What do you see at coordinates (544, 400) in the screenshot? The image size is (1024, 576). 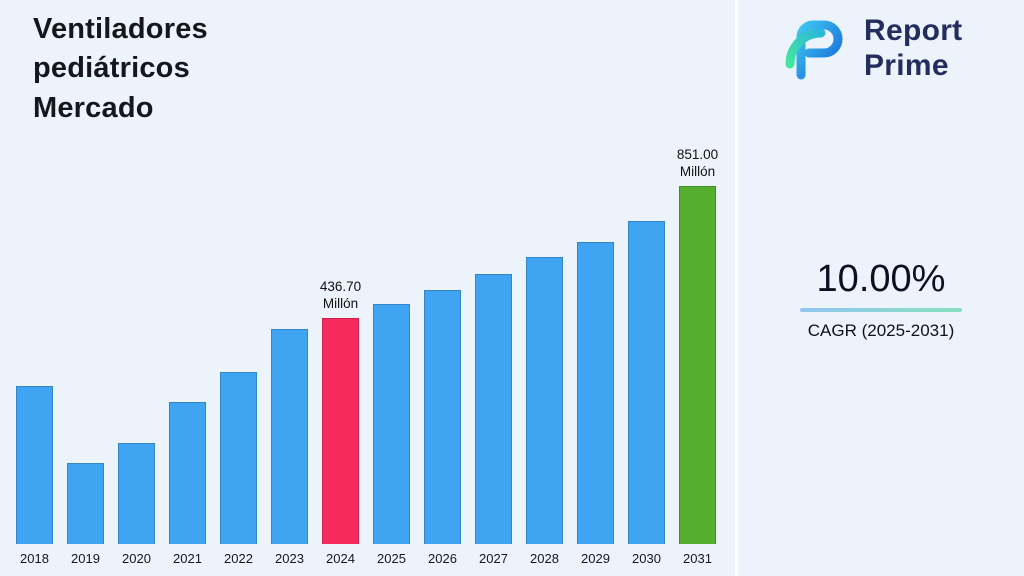 I see `bar-2028` at bounding box center [544, 400].